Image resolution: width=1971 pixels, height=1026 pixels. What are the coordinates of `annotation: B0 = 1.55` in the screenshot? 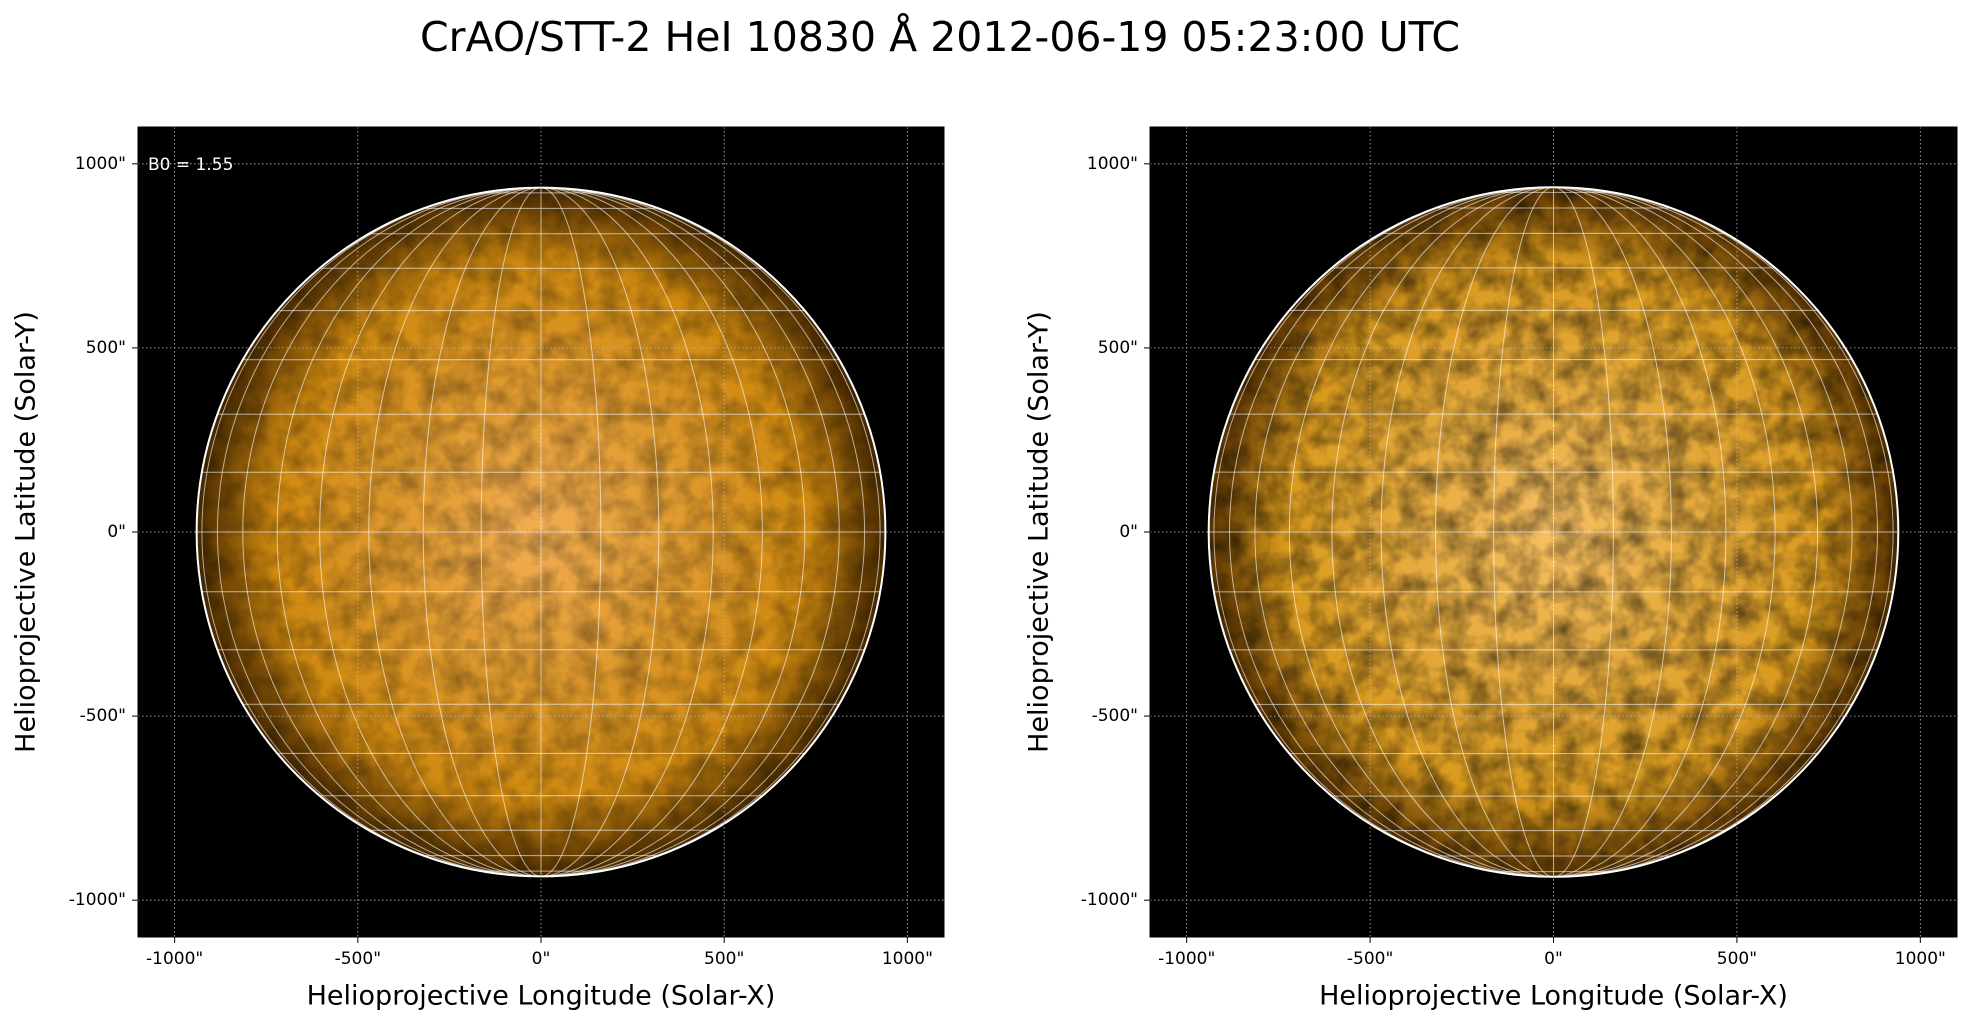 It's located at (190, 165).